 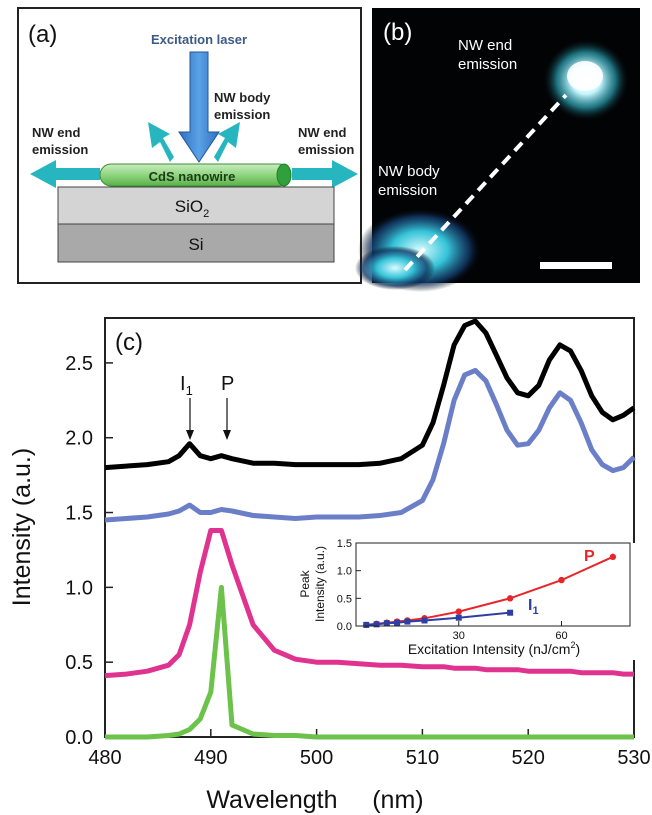 What do you see at coordinates (325, 174) in the screenshot?
I see `end-emission-arrow-right` at bounding box center [325, 174].